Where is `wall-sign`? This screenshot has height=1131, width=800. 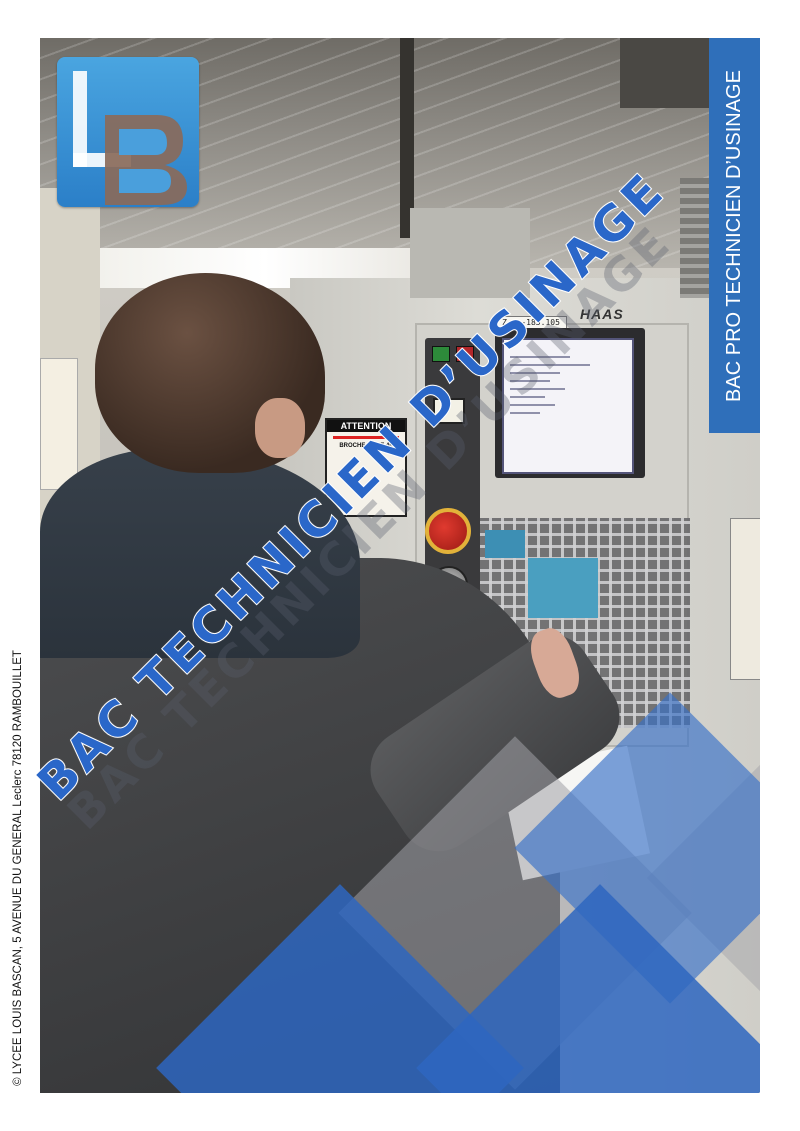 wall-sign is located at coordinates (59, 424).